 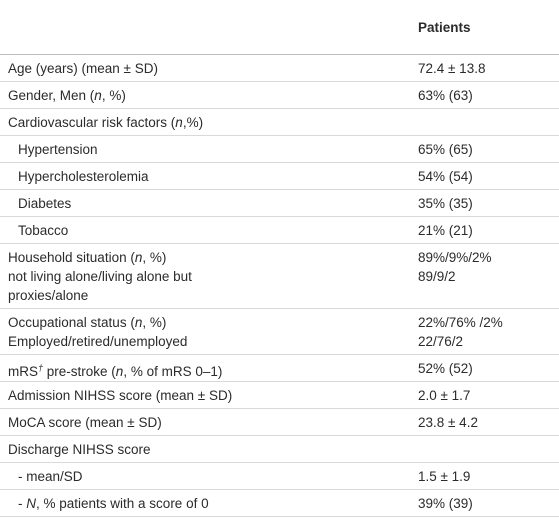 What do you see at coordinates (98, 341) in the screenshot?
I see `label-text: Employed/retired/unemployed` at bounding box center [98, 341].